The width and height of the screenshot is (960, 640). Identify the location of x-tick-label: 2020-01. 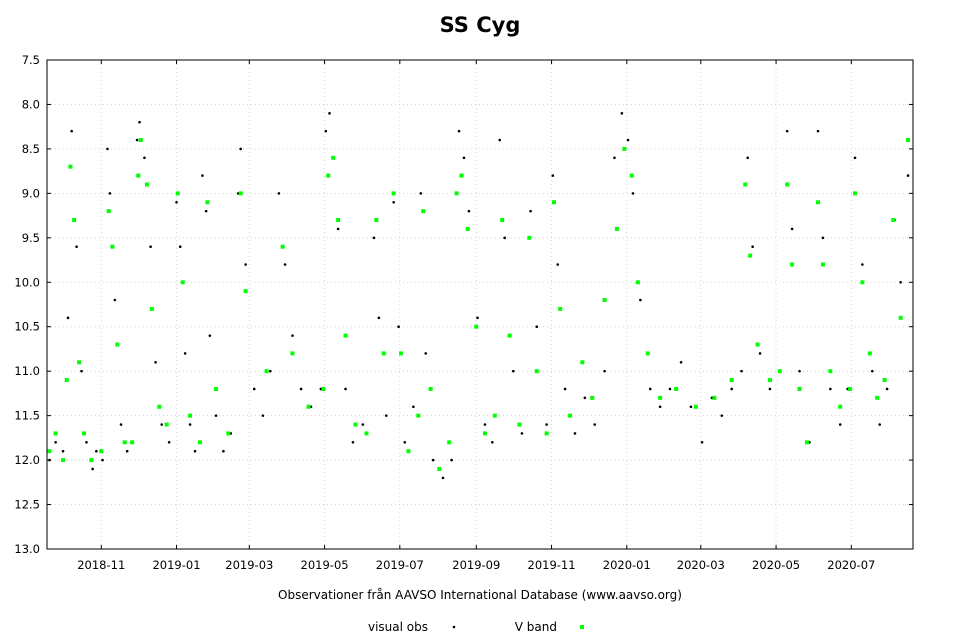
(627, 565).